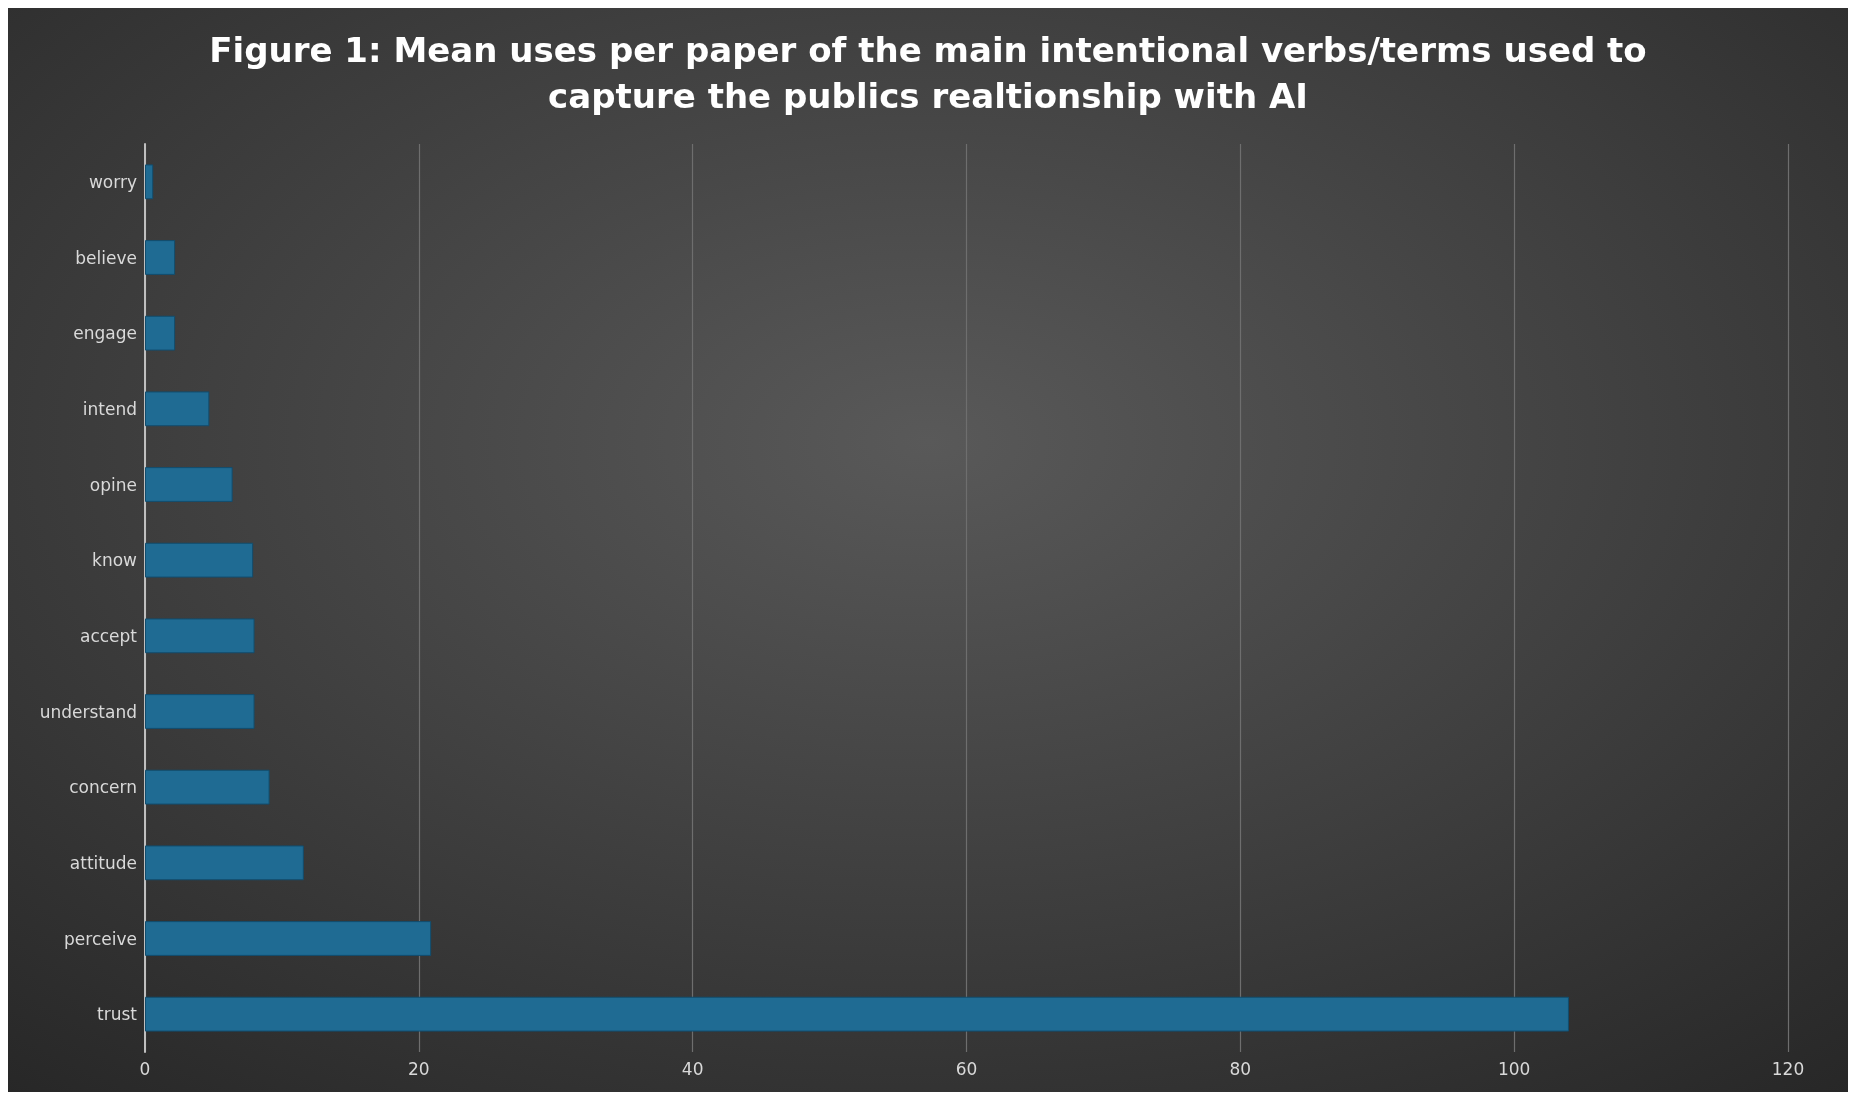 Image resolution: width=1856 pixels, height=1100 pixels. What do you see at coordinates (145, 1068) in the screenshot?
I see `x-tick-label: 0` at bounding box center [145, 1068].